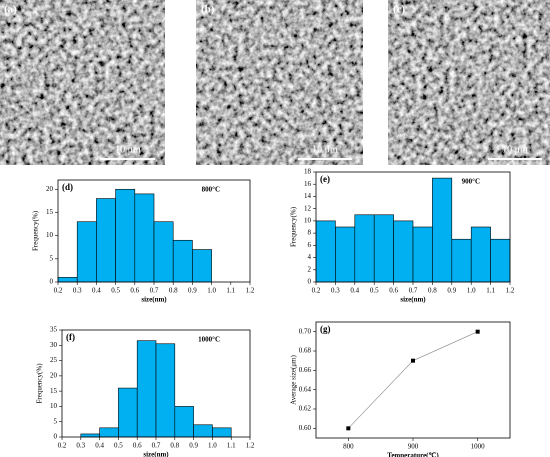  Describe the element at coordinates (413, 447) in the screenshot. I see `x-tick-label: 900` at that location.